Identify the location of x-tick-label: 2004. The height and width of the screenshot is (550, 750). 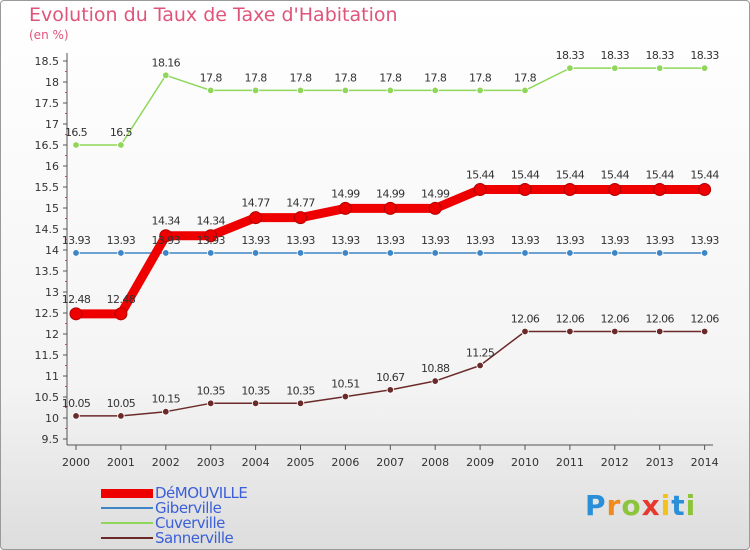
(256, 462).